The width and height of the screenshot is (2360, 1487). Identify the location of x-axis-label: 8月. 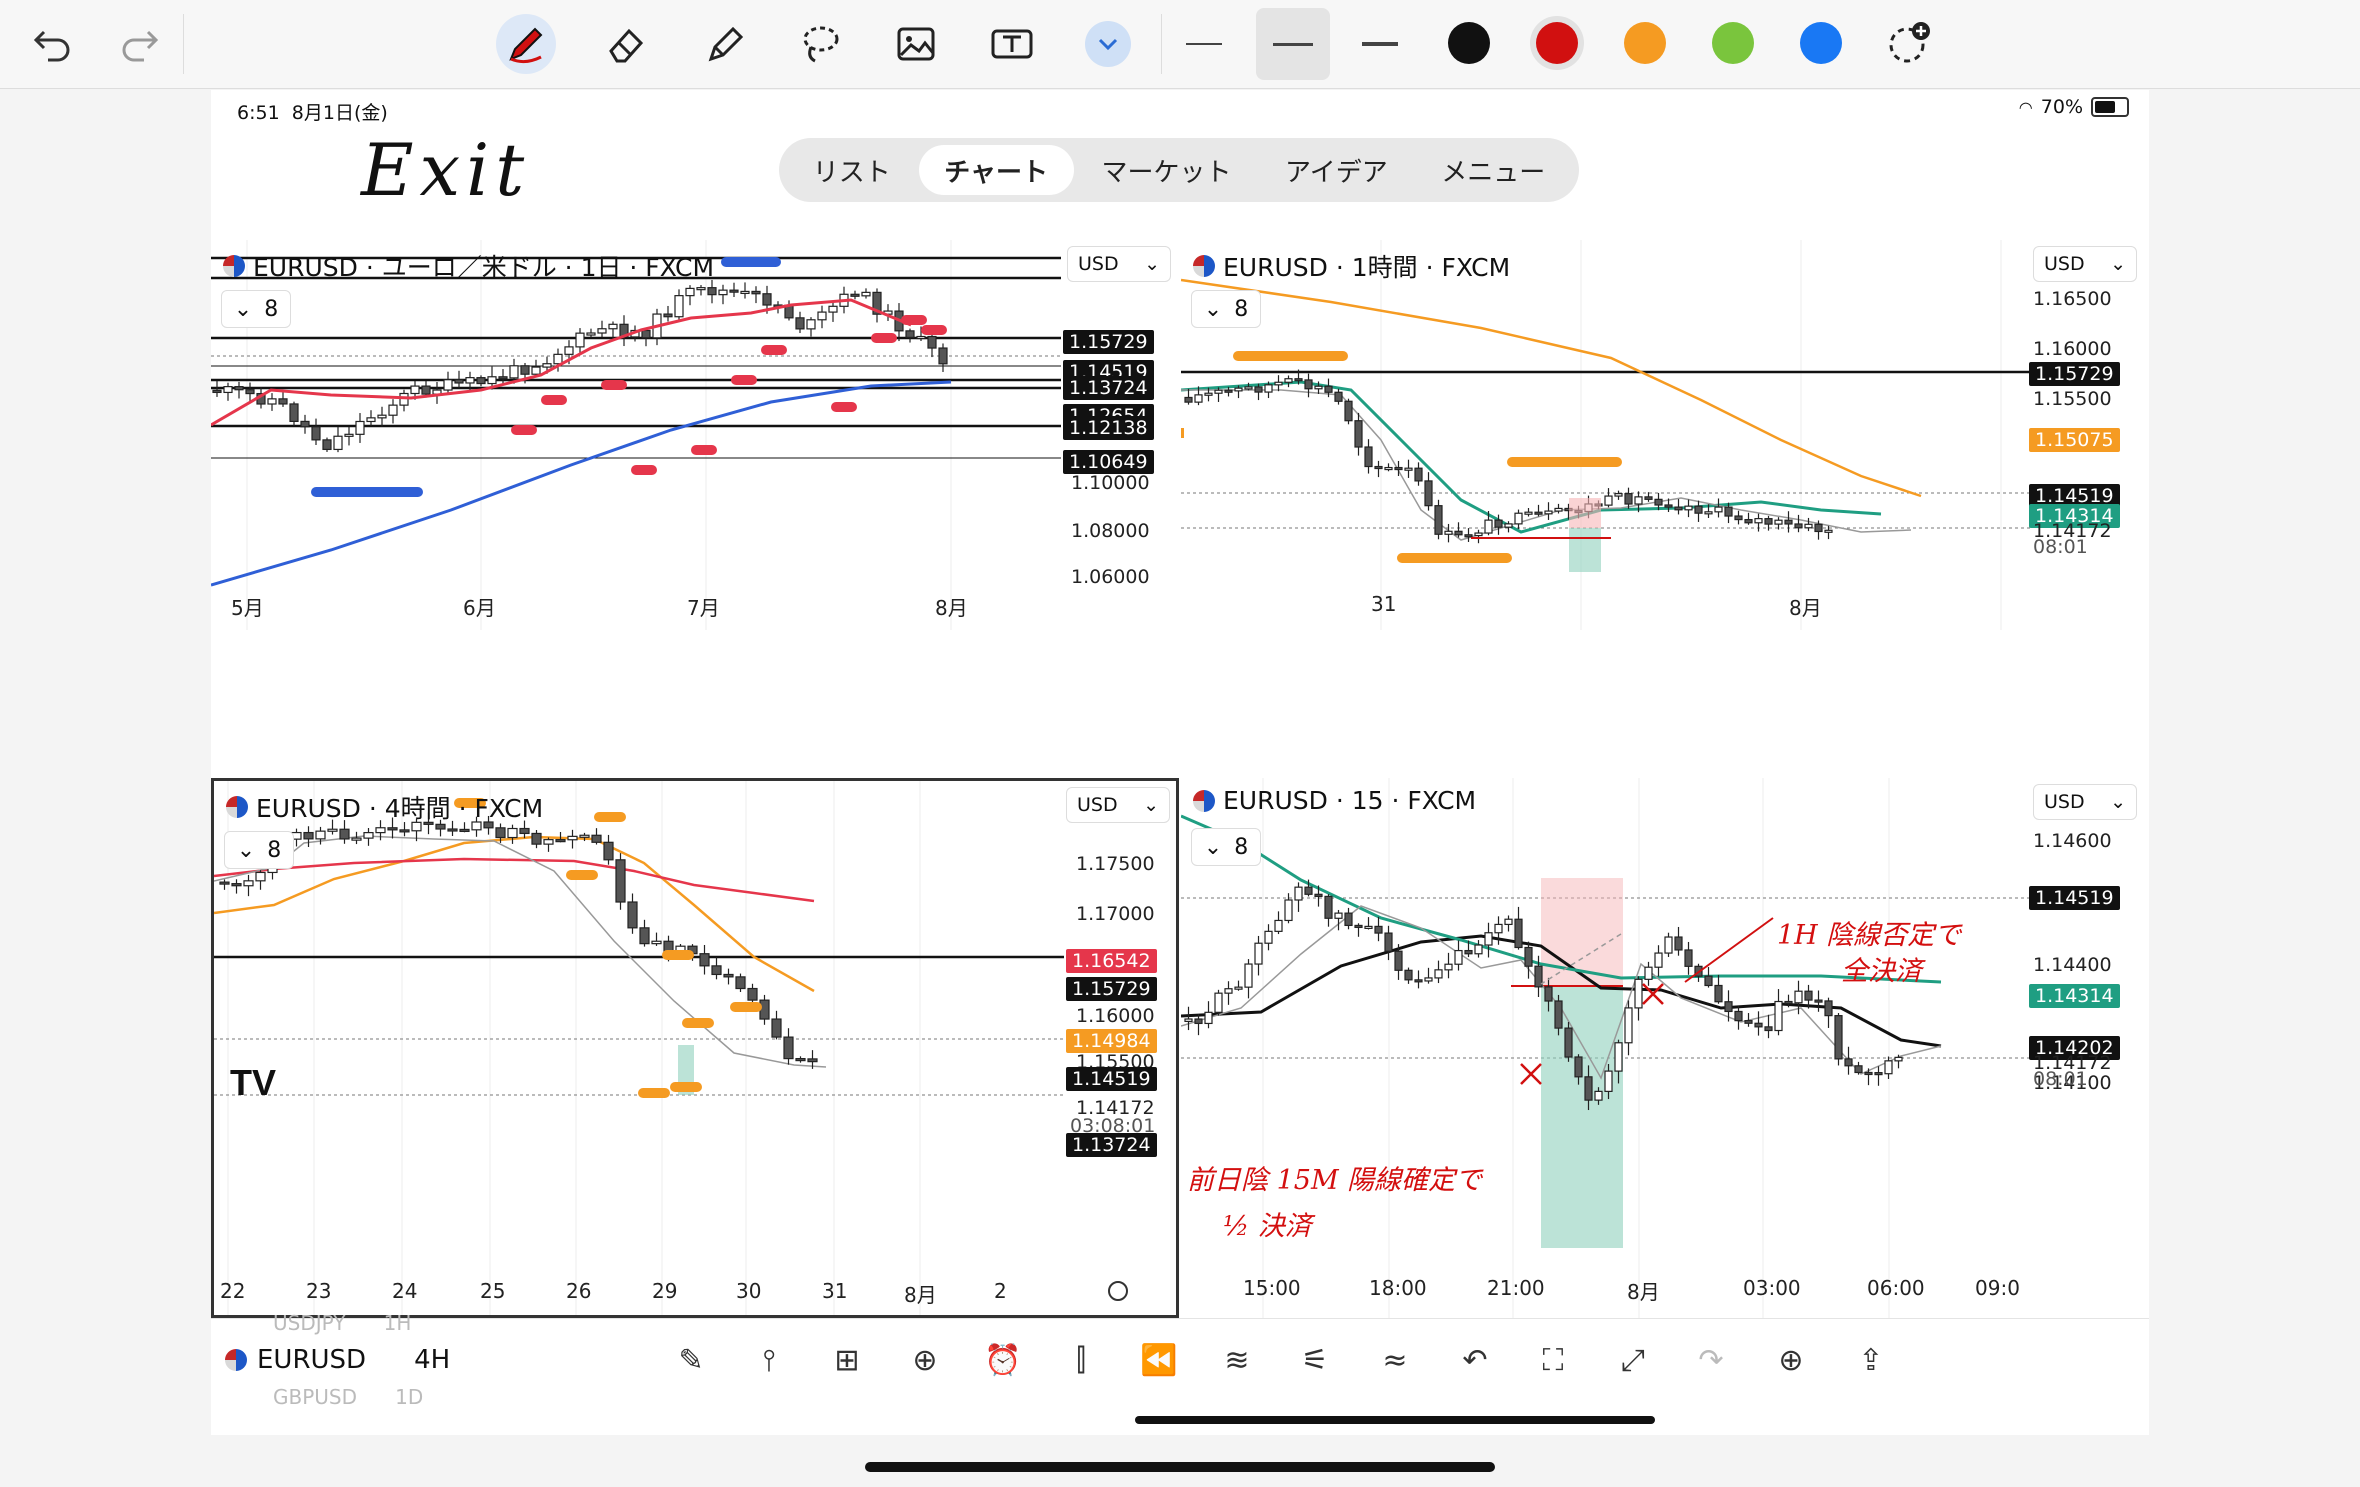
(920, 1295).